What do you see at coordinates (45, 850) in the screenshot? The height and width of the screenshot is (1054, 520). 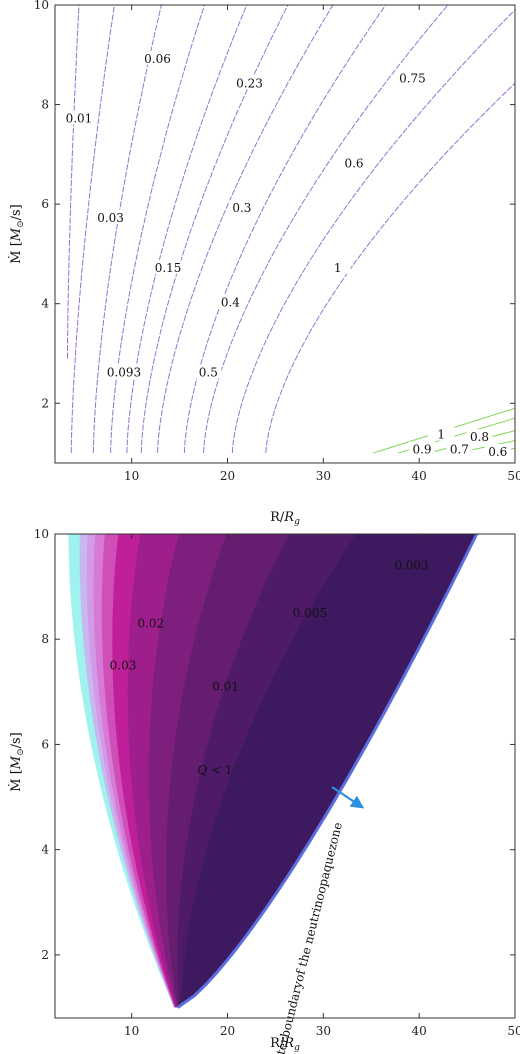 I see `panel-2-y-tick-label: 4` at bounding box center [45, 850].